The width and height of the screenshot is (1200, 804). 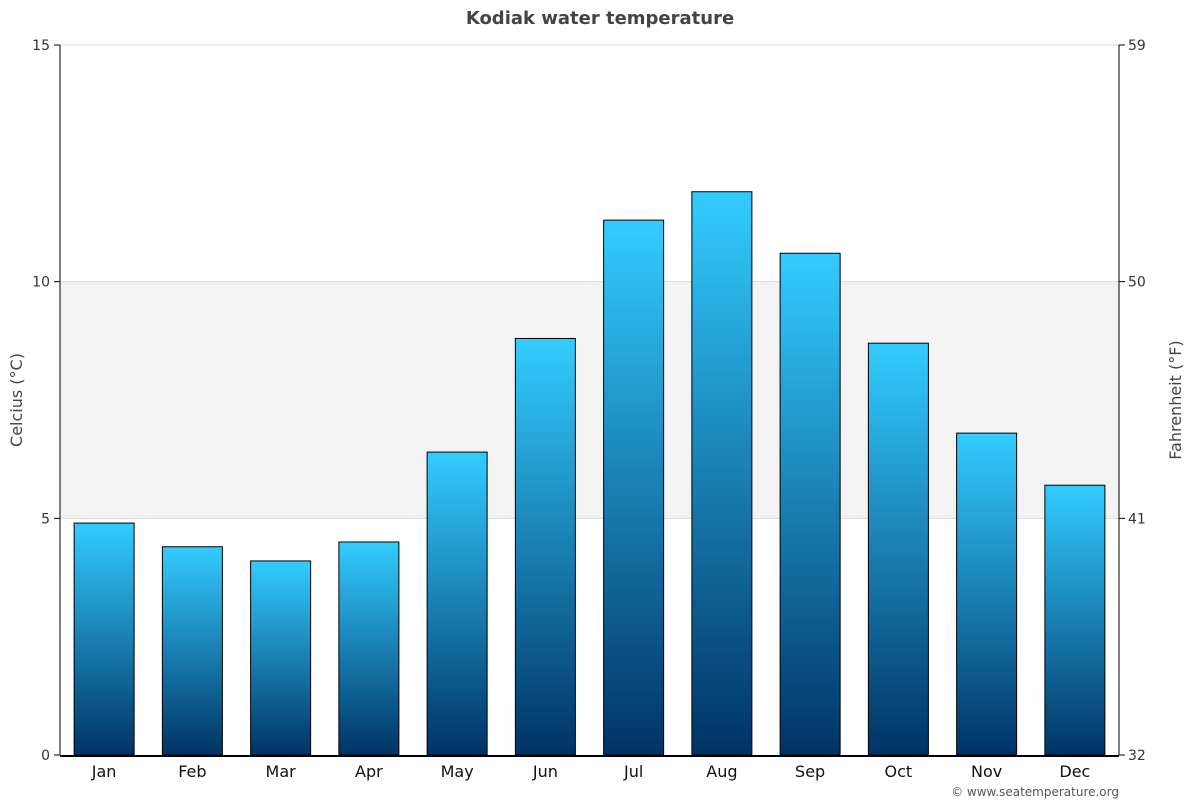 What do you see at coordinates (1137, 46) in the screenshot?
I see `y-tick-label-fahrenheit: 59` at bounding box center [1137, 46].